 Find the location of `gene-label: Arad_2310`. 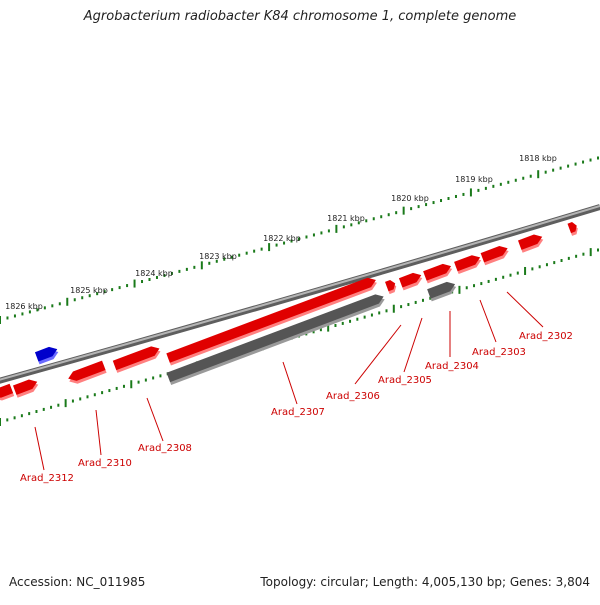

gene-label: Arad_2310 is located at coordinates (105, 463).